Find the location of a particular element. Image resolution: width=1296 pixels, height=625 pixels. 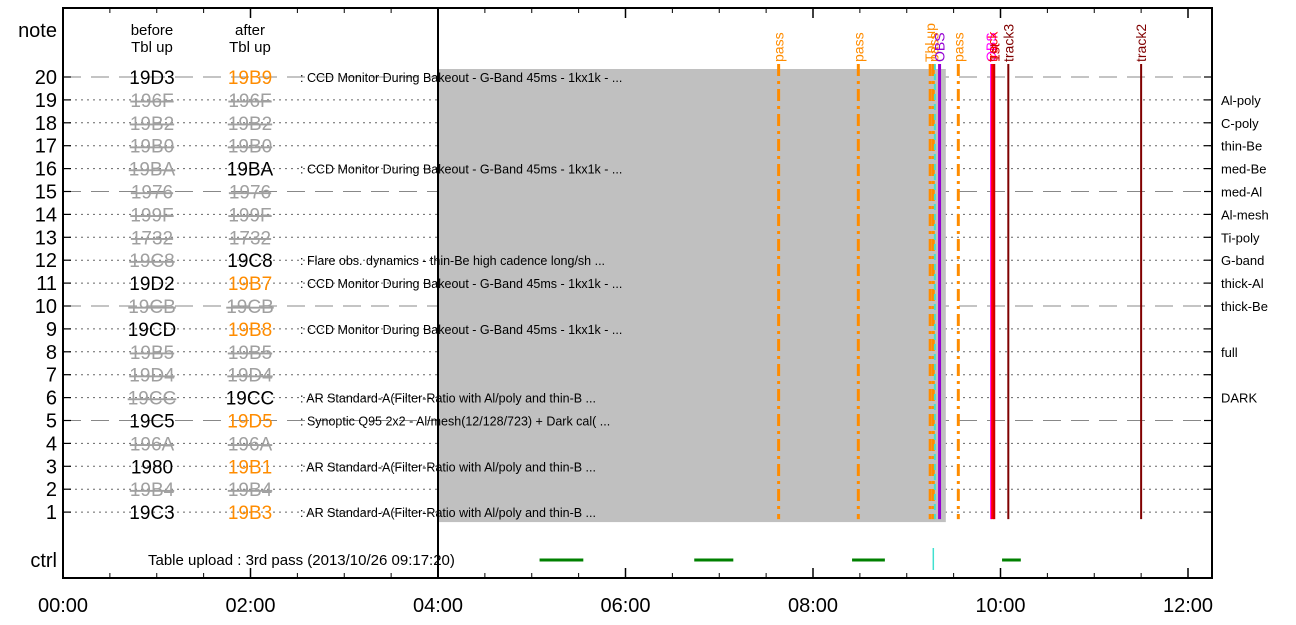

row-before-code: 19CD is located at coordinates (152, 330).